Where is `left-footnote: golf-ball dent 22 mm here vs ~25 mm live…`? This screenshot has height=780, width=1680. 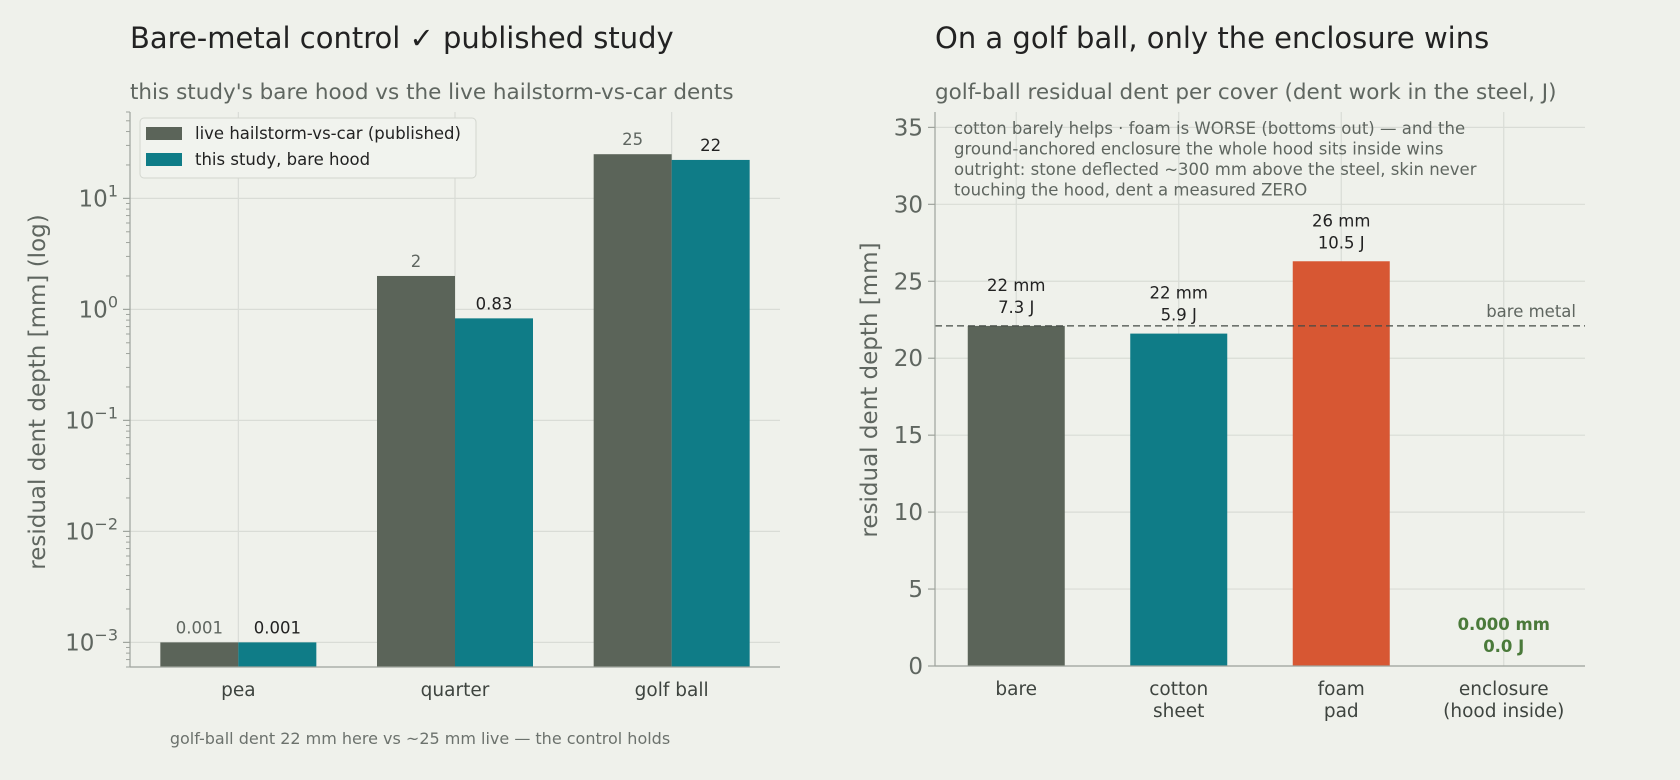
left-footnote: golf-ball dent 22 mm here vs ~25 mm live… is located at coordinates (420, 738).